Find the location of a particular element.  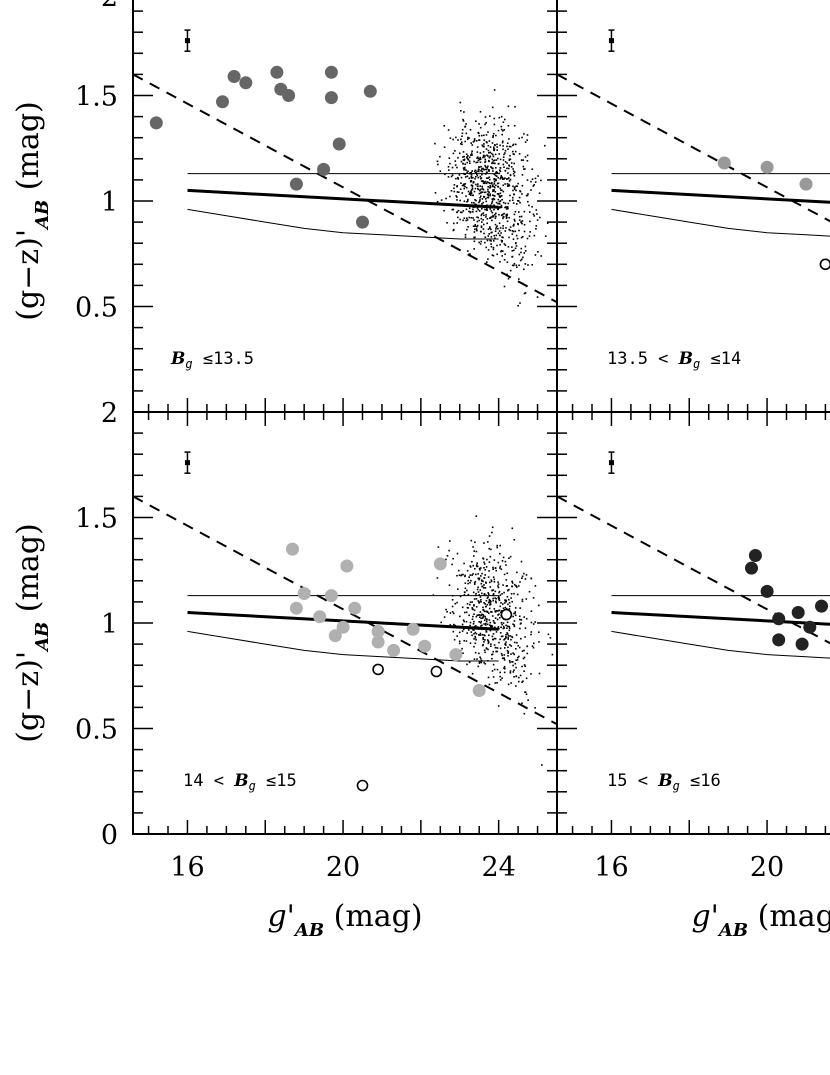

y-tick-label: 0 is located at coordinates (109, 835).